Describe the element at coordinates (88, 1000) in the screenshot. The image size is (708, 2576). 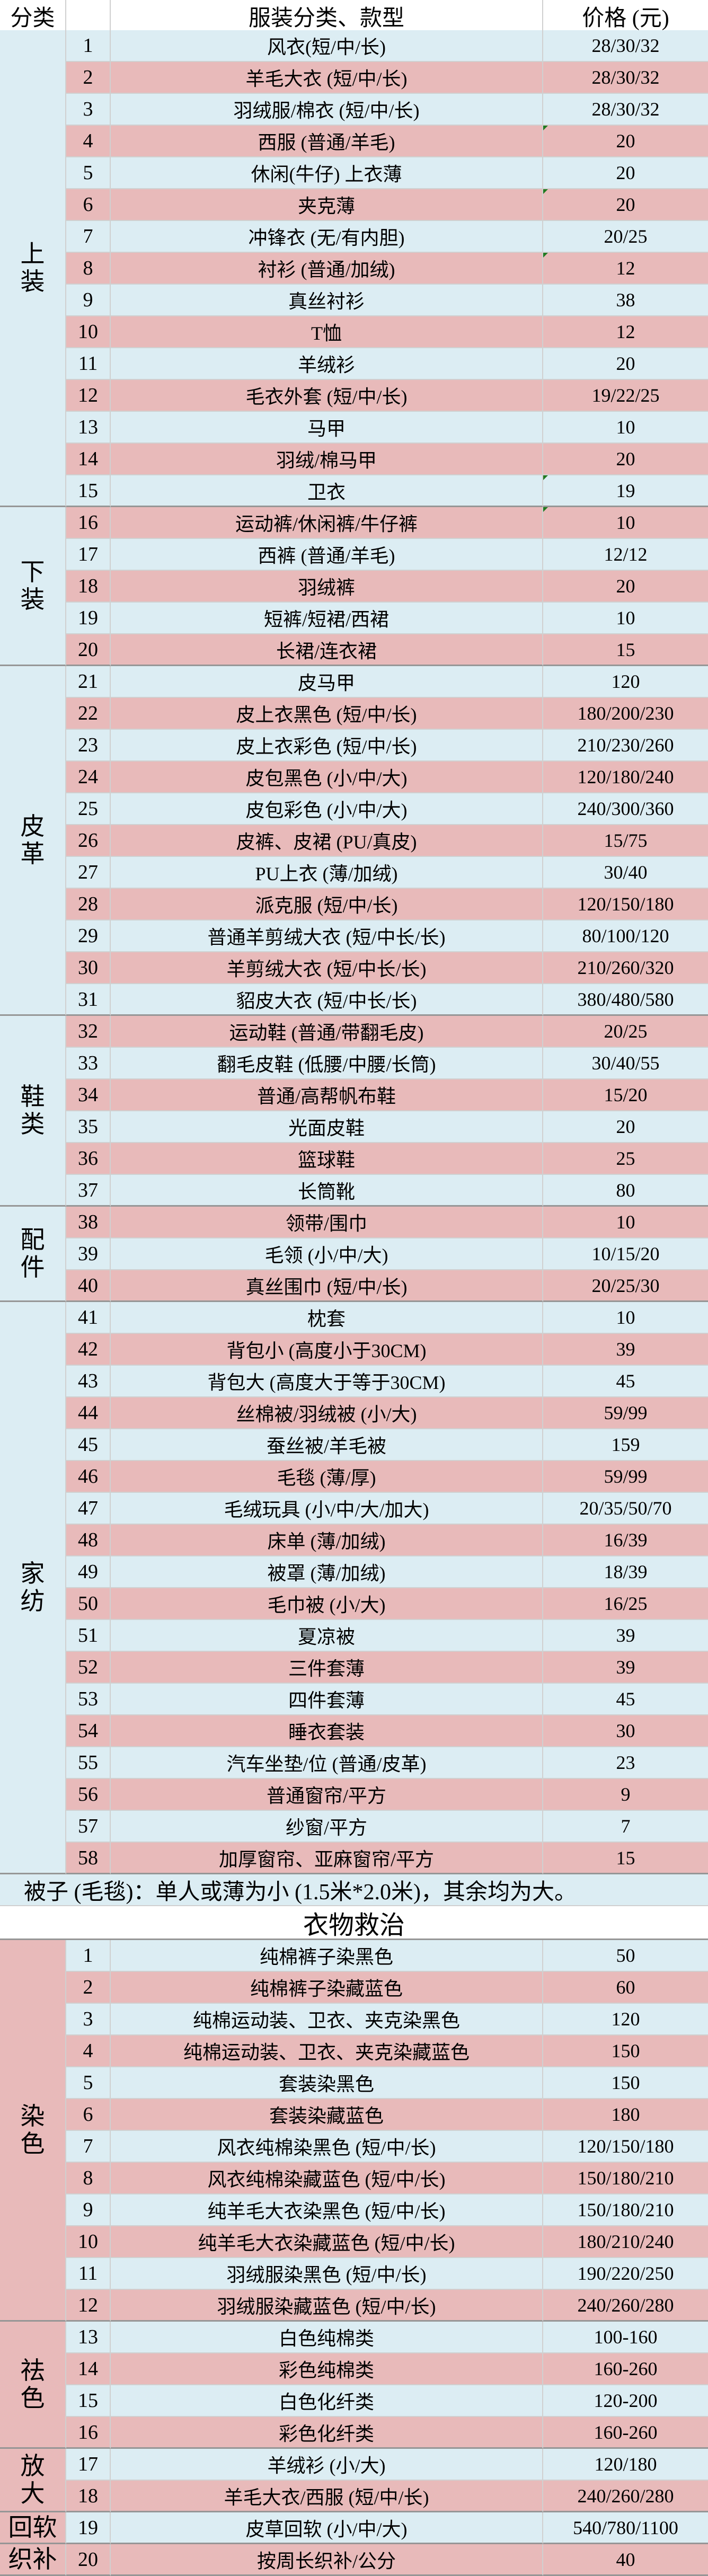
I see `row-number-cell: 31` at that location.